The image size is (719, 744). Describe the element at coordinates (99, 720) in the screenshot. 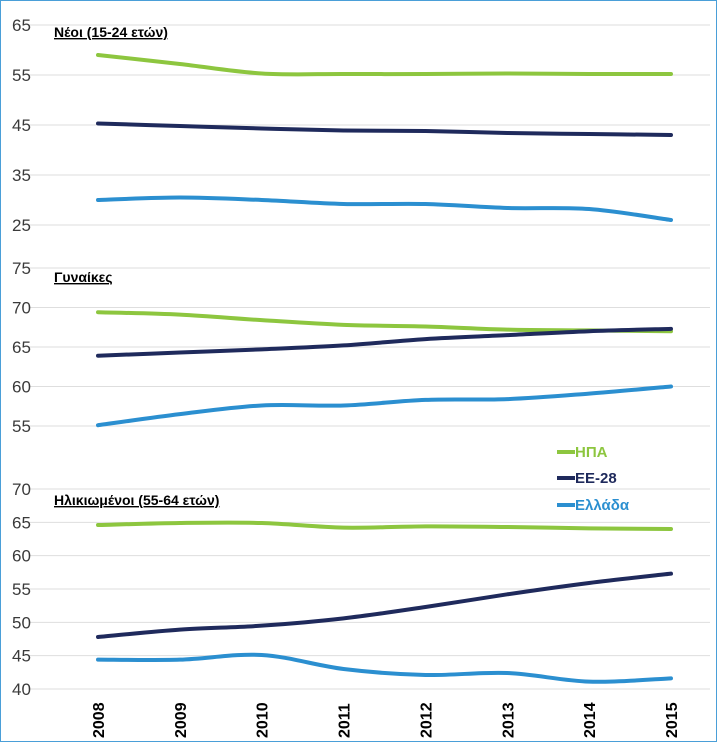

I see `x-tick-label: 2008` at that location.